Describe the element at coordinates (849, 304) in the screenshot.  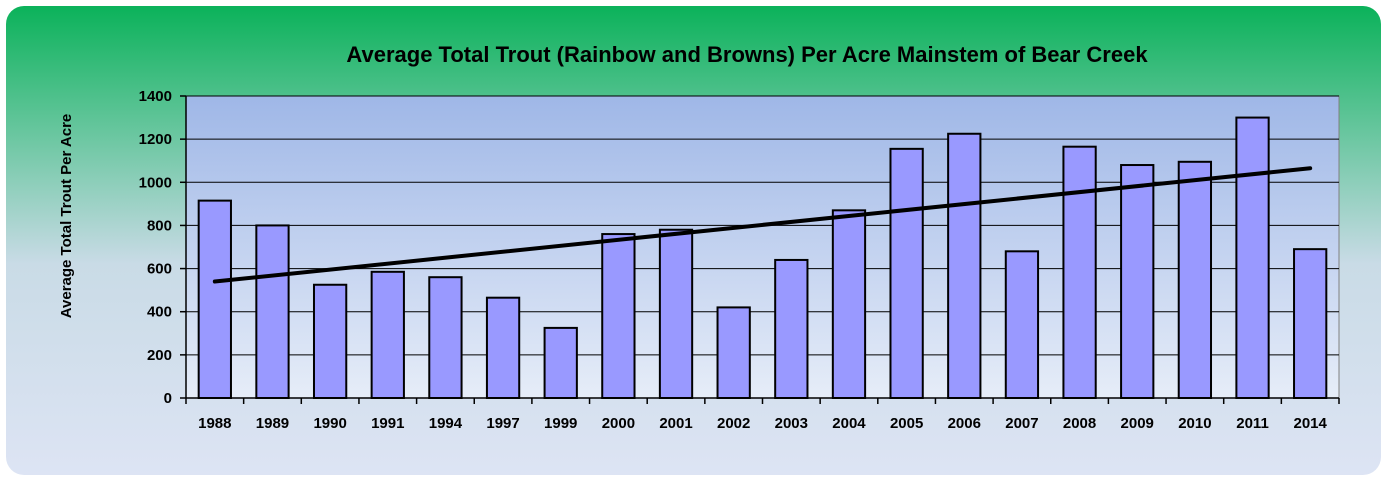
I see `bar-2004` at that location.